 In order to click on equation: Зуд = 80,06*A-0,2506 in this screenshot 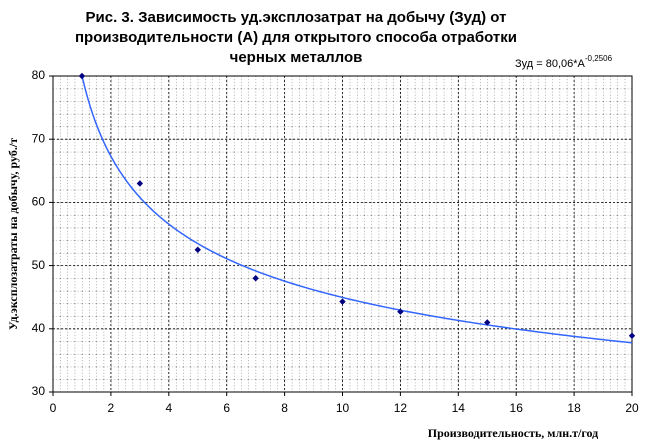, I will do `click(564, 62)`.